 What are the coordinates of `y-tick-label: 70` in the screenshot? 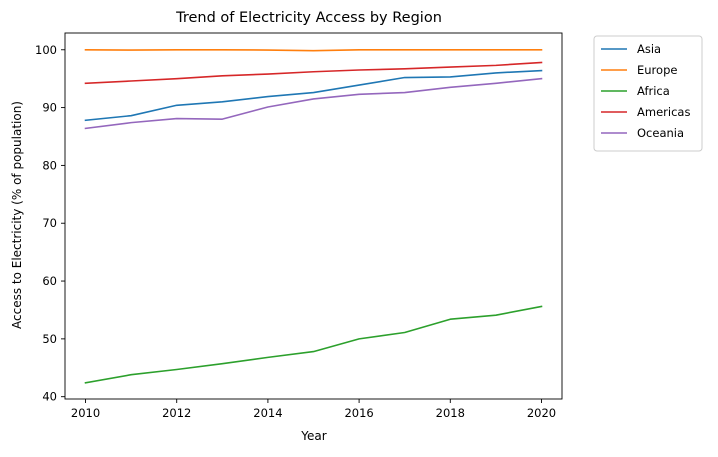 It's located at (49, 223).